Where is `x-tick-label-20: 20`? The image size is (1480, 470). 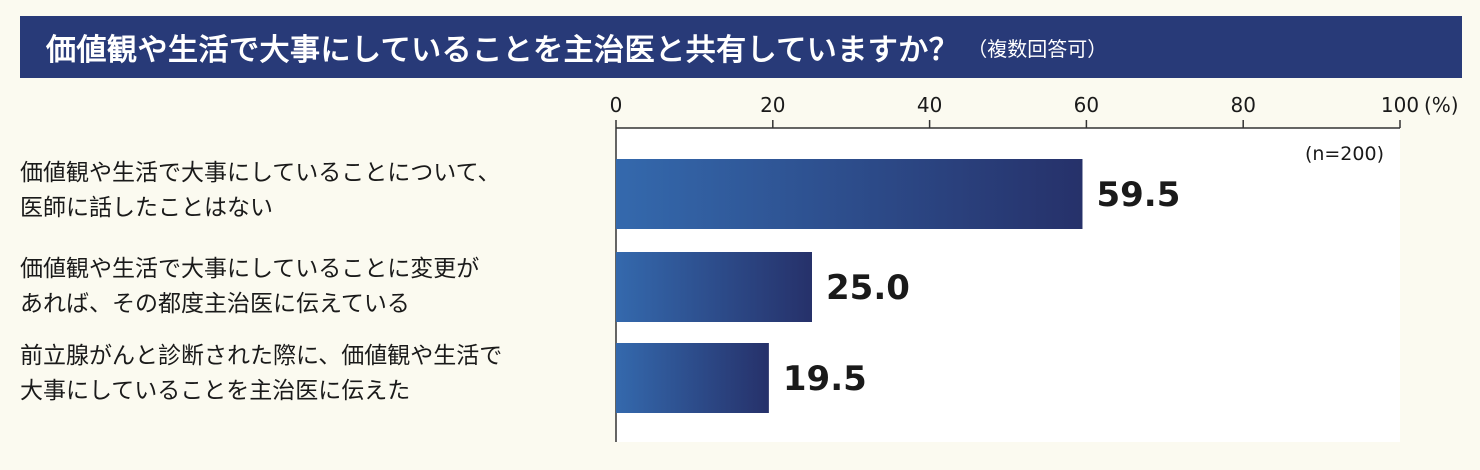 x-tick-label-20: 20 is located at coordinates (772, 105).